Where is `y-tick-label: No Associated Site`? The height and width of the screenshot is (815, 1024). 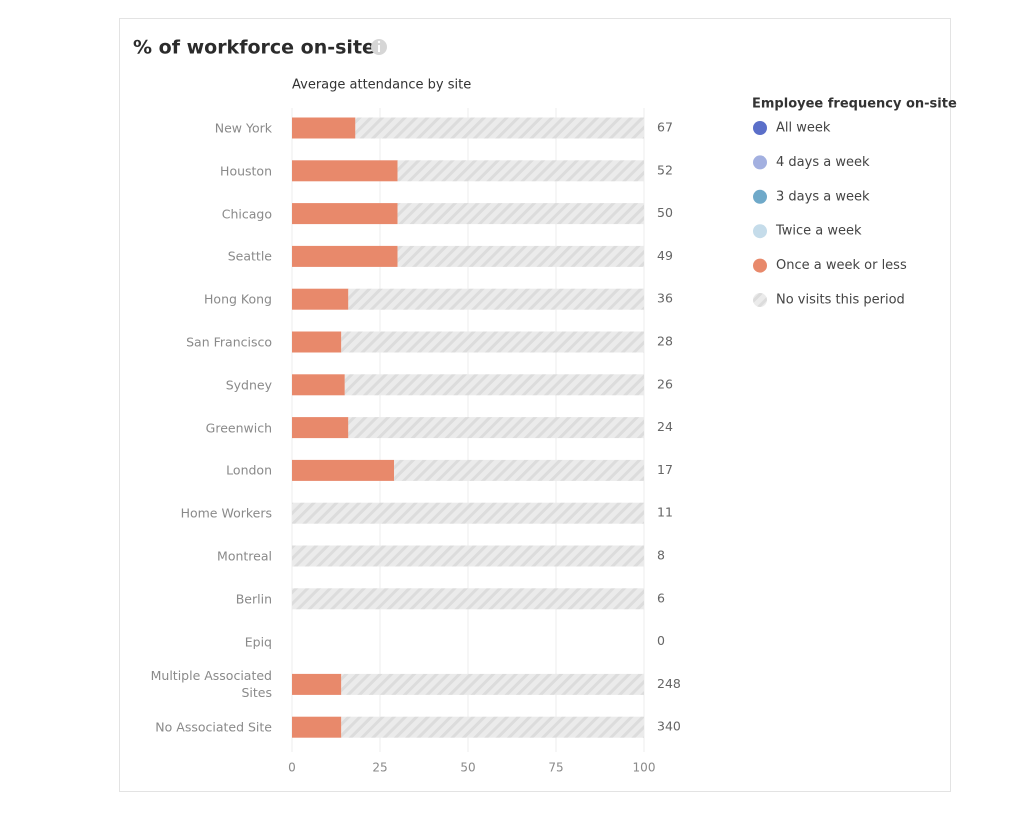 y-tick-label: No Associated Site is located at coordinates (213, 727).